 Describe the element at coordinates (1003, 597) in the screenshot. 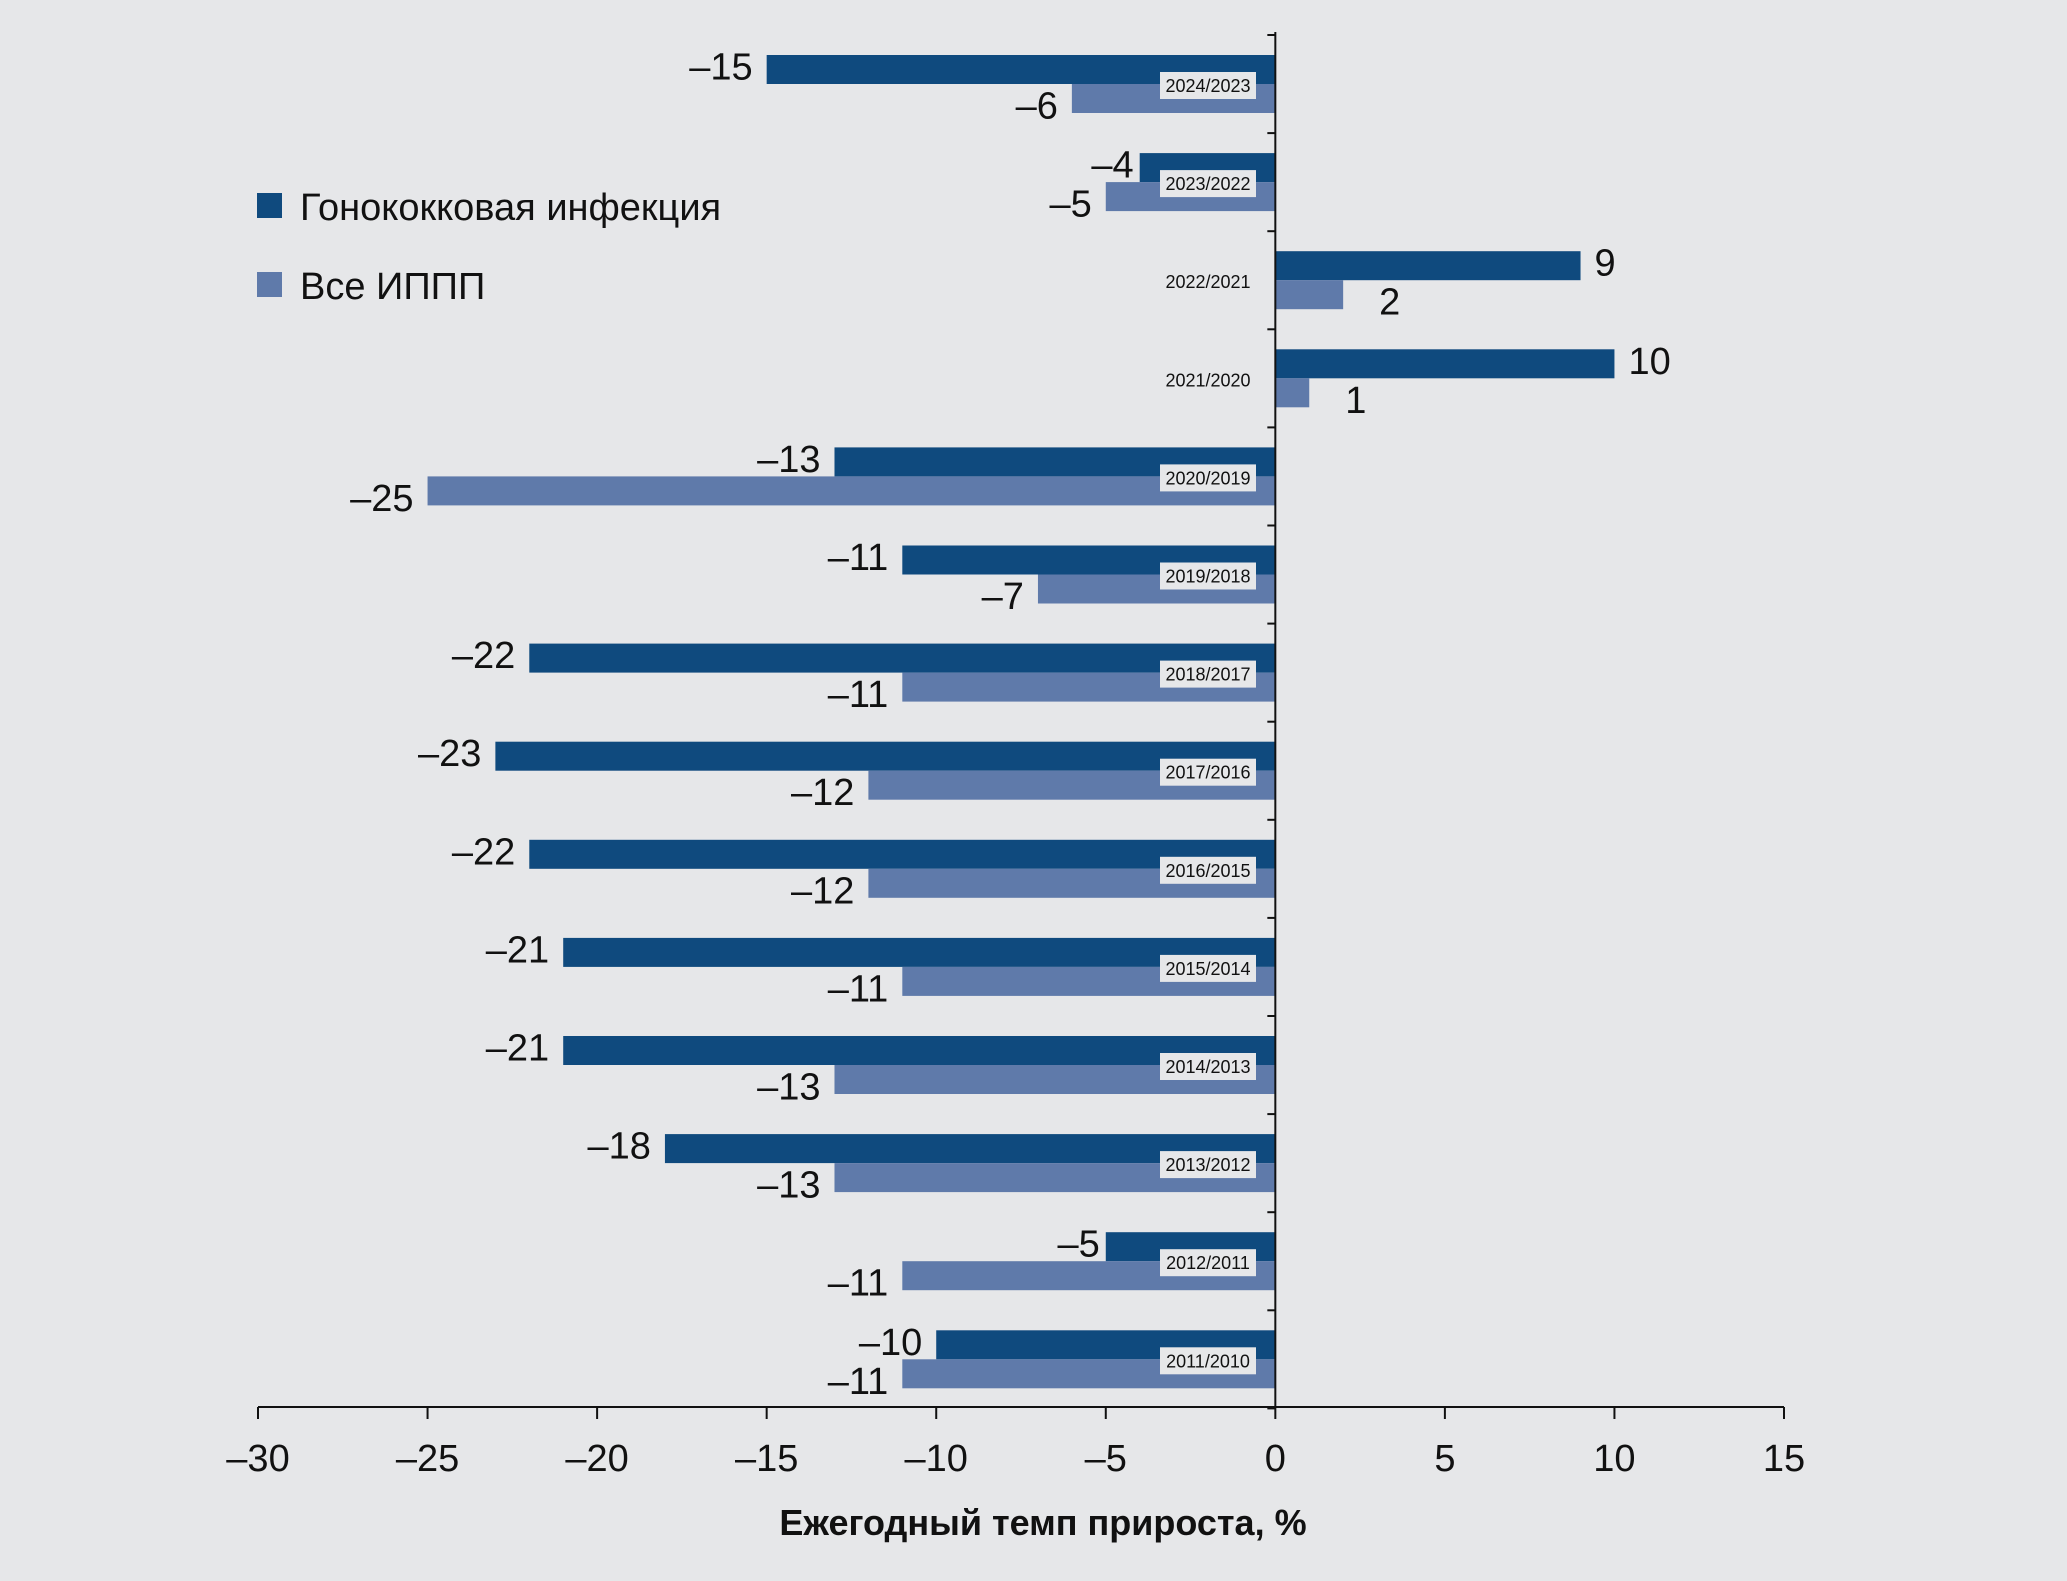

I see `value-label: –7` at that location.